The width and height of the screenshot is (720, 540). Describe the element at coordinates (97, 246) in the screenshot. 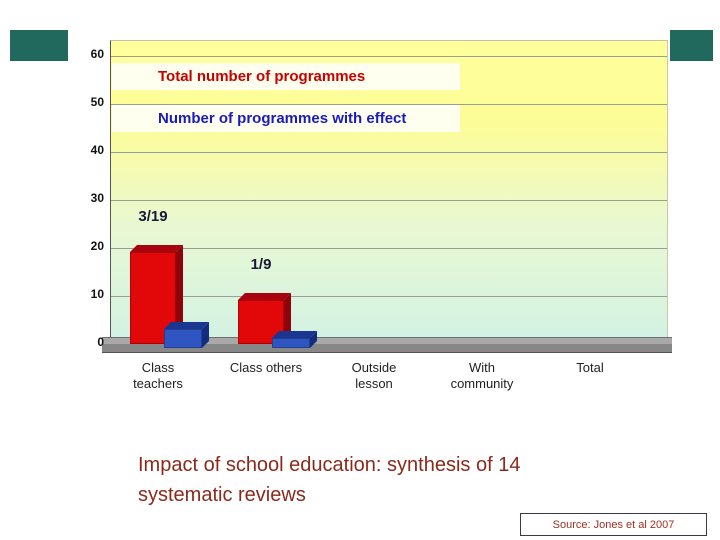

I see `y-axis-tick-label: 20` at that location.